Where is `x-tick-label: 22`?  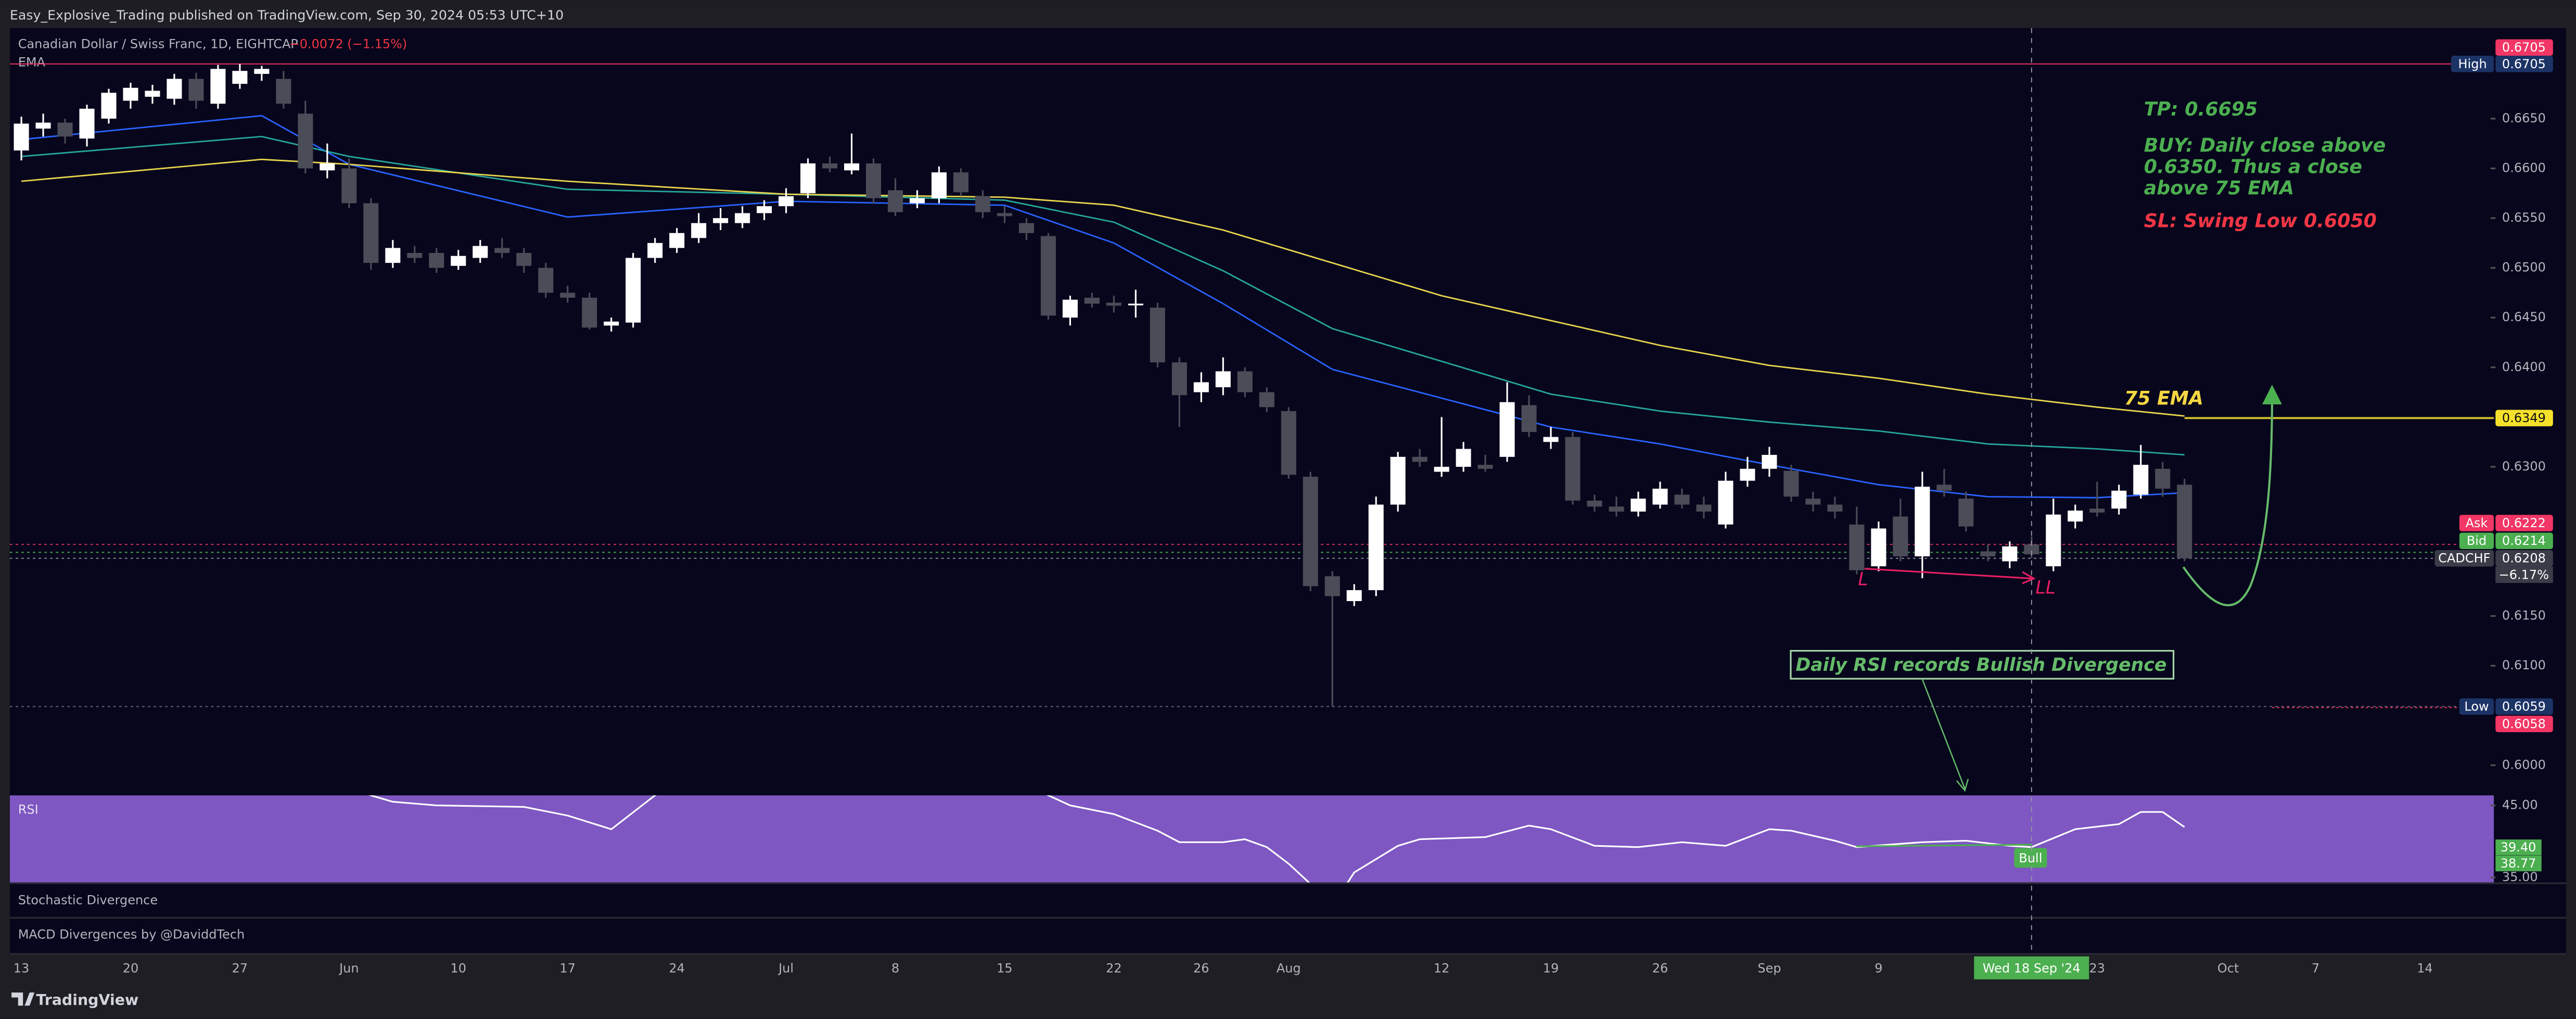
x-tick-label: 22 is located at coordinates (1114, 968).